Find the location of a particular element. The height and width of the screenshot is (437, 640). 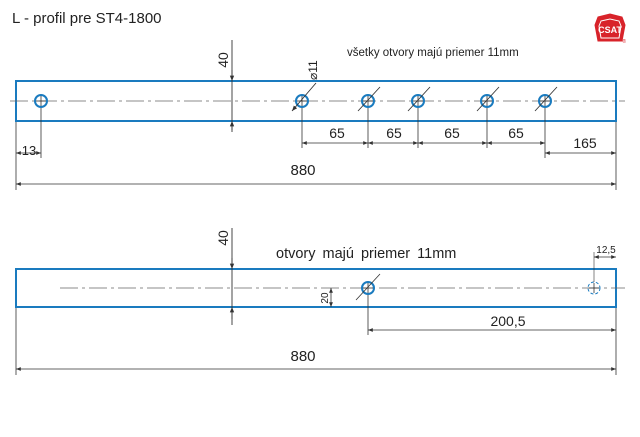

top-end-label: 165 is located at coordinates (585, 143).